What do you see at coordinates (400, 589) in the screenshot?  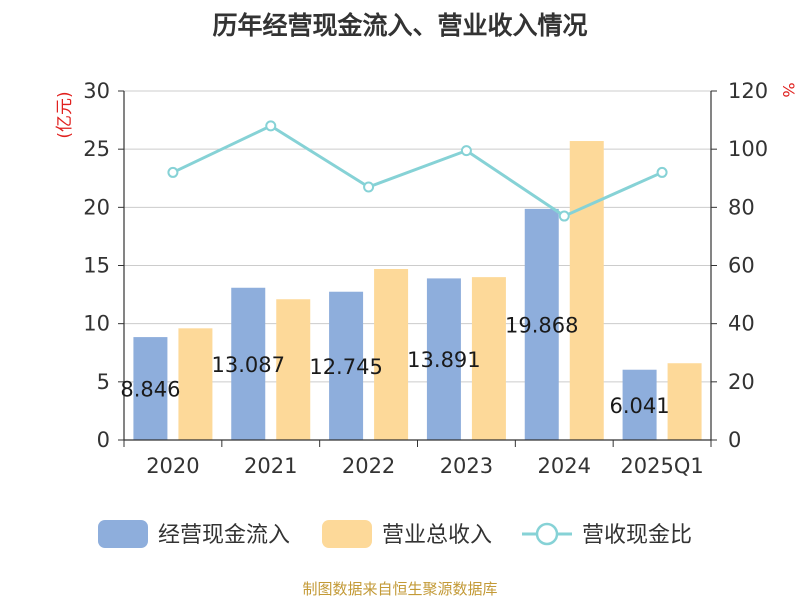 I see `data-source-note: 制图数据来自恒生聚源数据库` at bounding box center [400, 589].